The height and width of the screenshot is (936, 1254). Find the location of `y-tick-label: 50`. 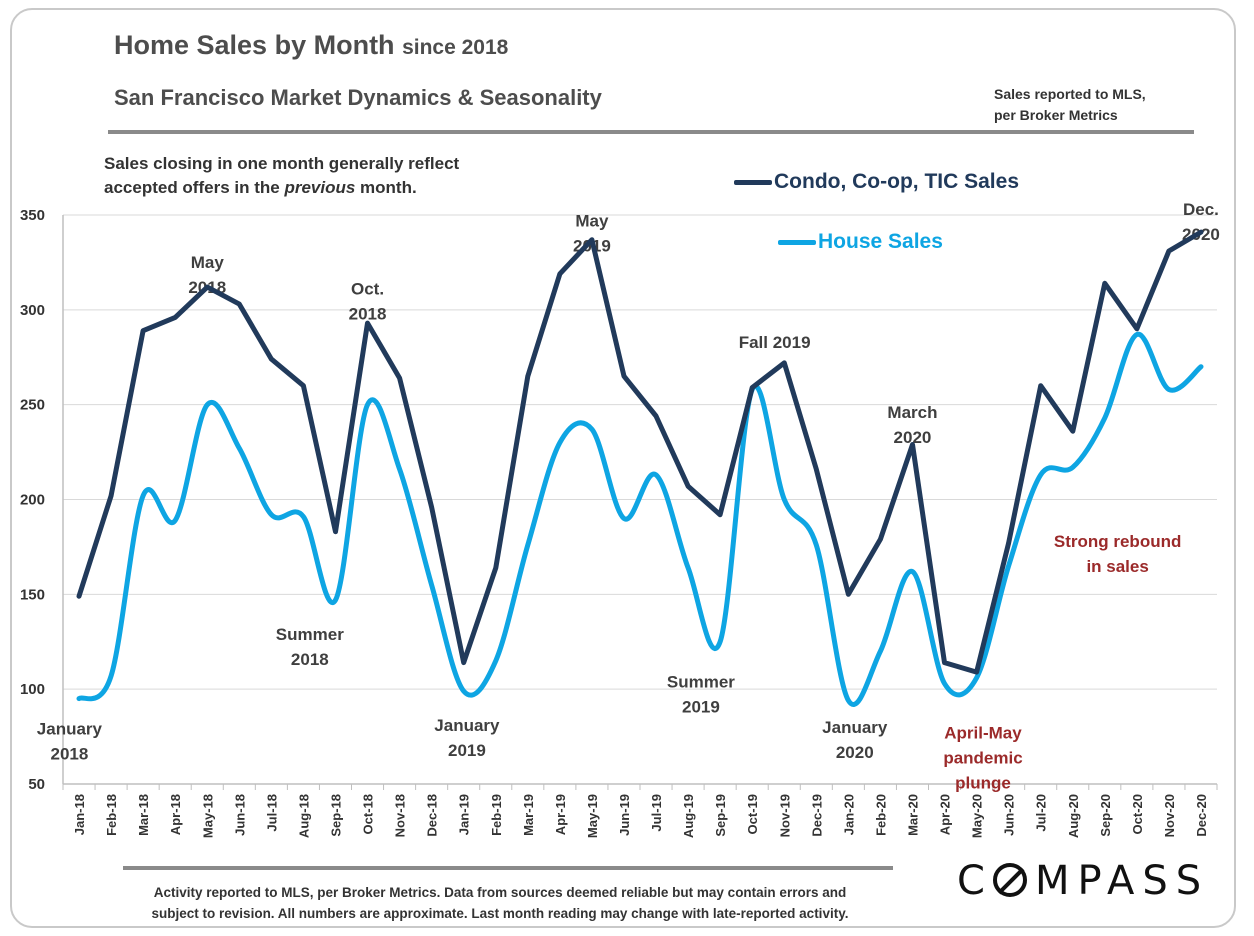

y-tick-label: 50 is located at coordinates (36, 784).